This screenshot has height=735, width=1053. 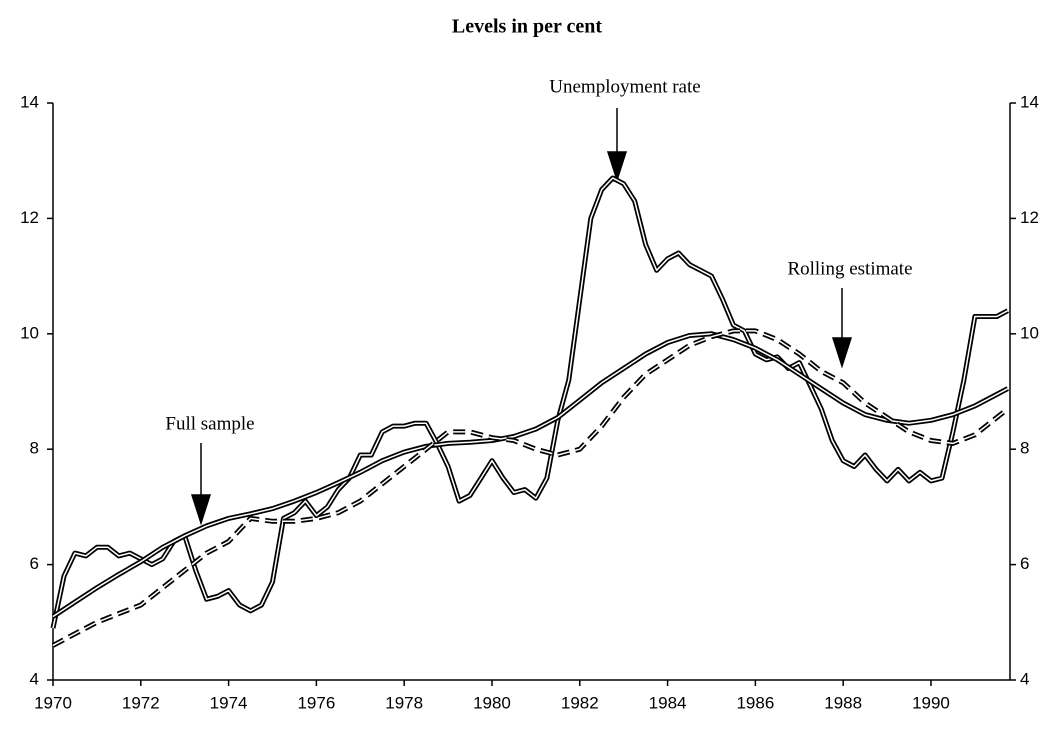 I want to click on y-tick-label: 14, so click(x=29, y=101).